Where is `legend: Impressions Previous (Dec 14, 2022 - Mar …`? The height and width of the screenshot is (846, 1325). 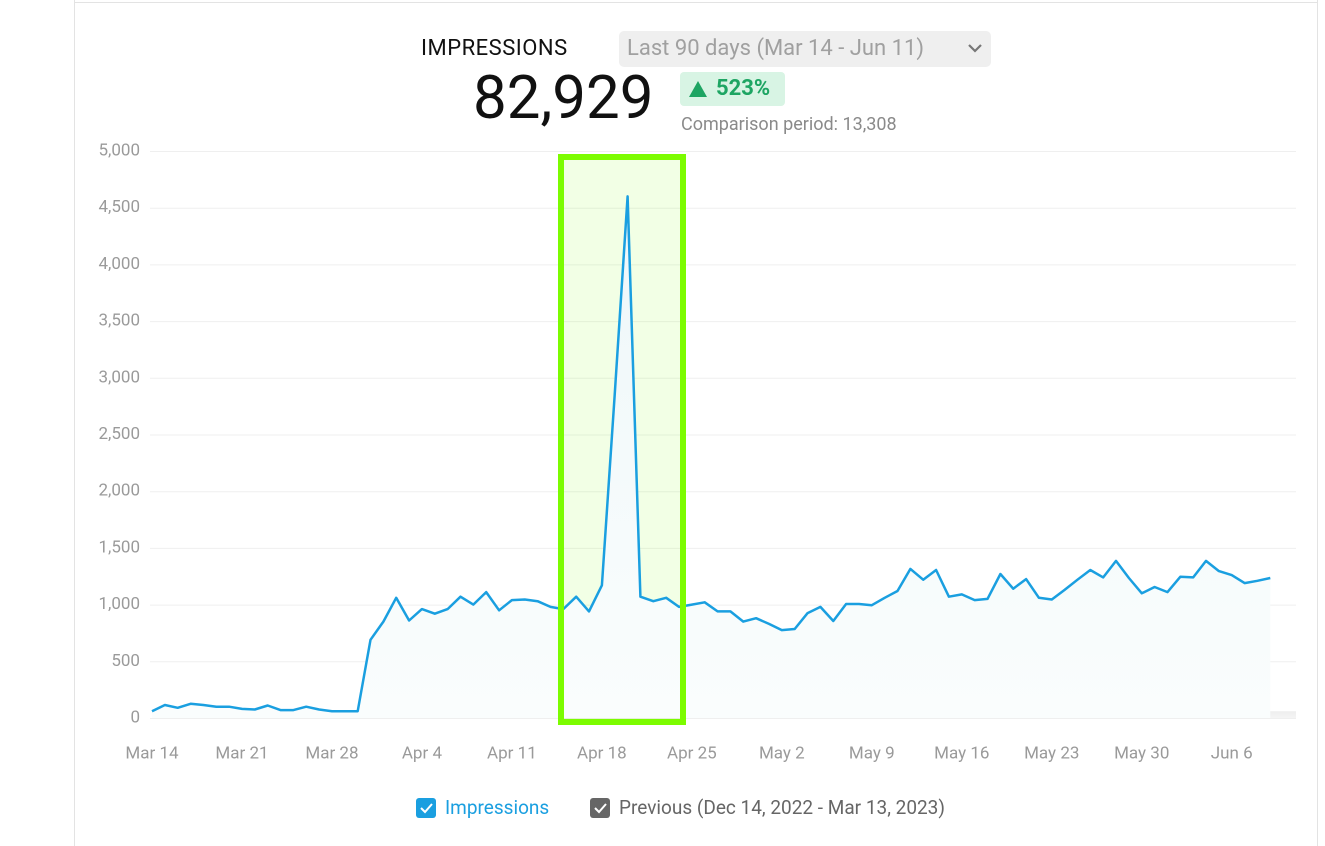
legend: Impressions Previous (Dec 14, 2022 - Mar … is located at coordinates (680, 807).